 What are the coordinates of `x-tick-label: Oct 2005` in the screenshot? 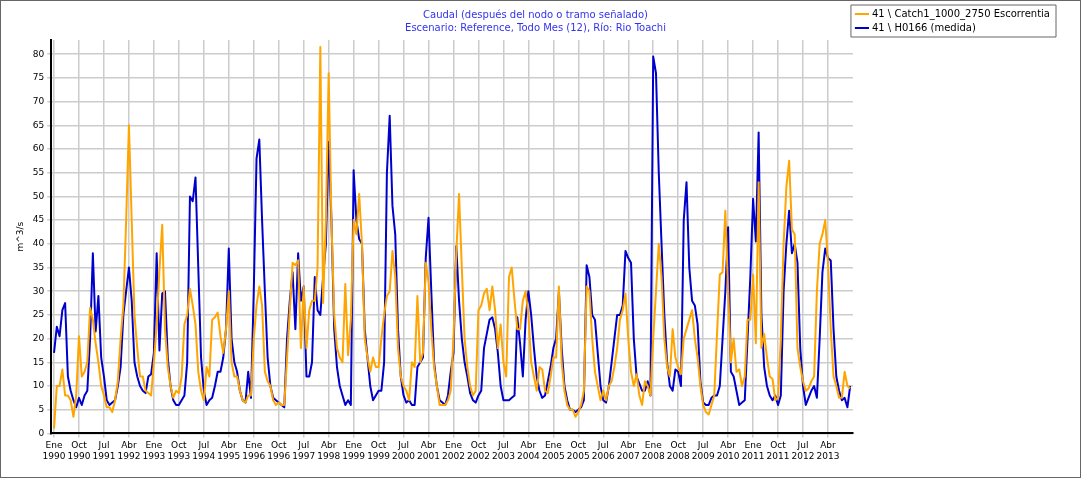 It's located at (578, 450).